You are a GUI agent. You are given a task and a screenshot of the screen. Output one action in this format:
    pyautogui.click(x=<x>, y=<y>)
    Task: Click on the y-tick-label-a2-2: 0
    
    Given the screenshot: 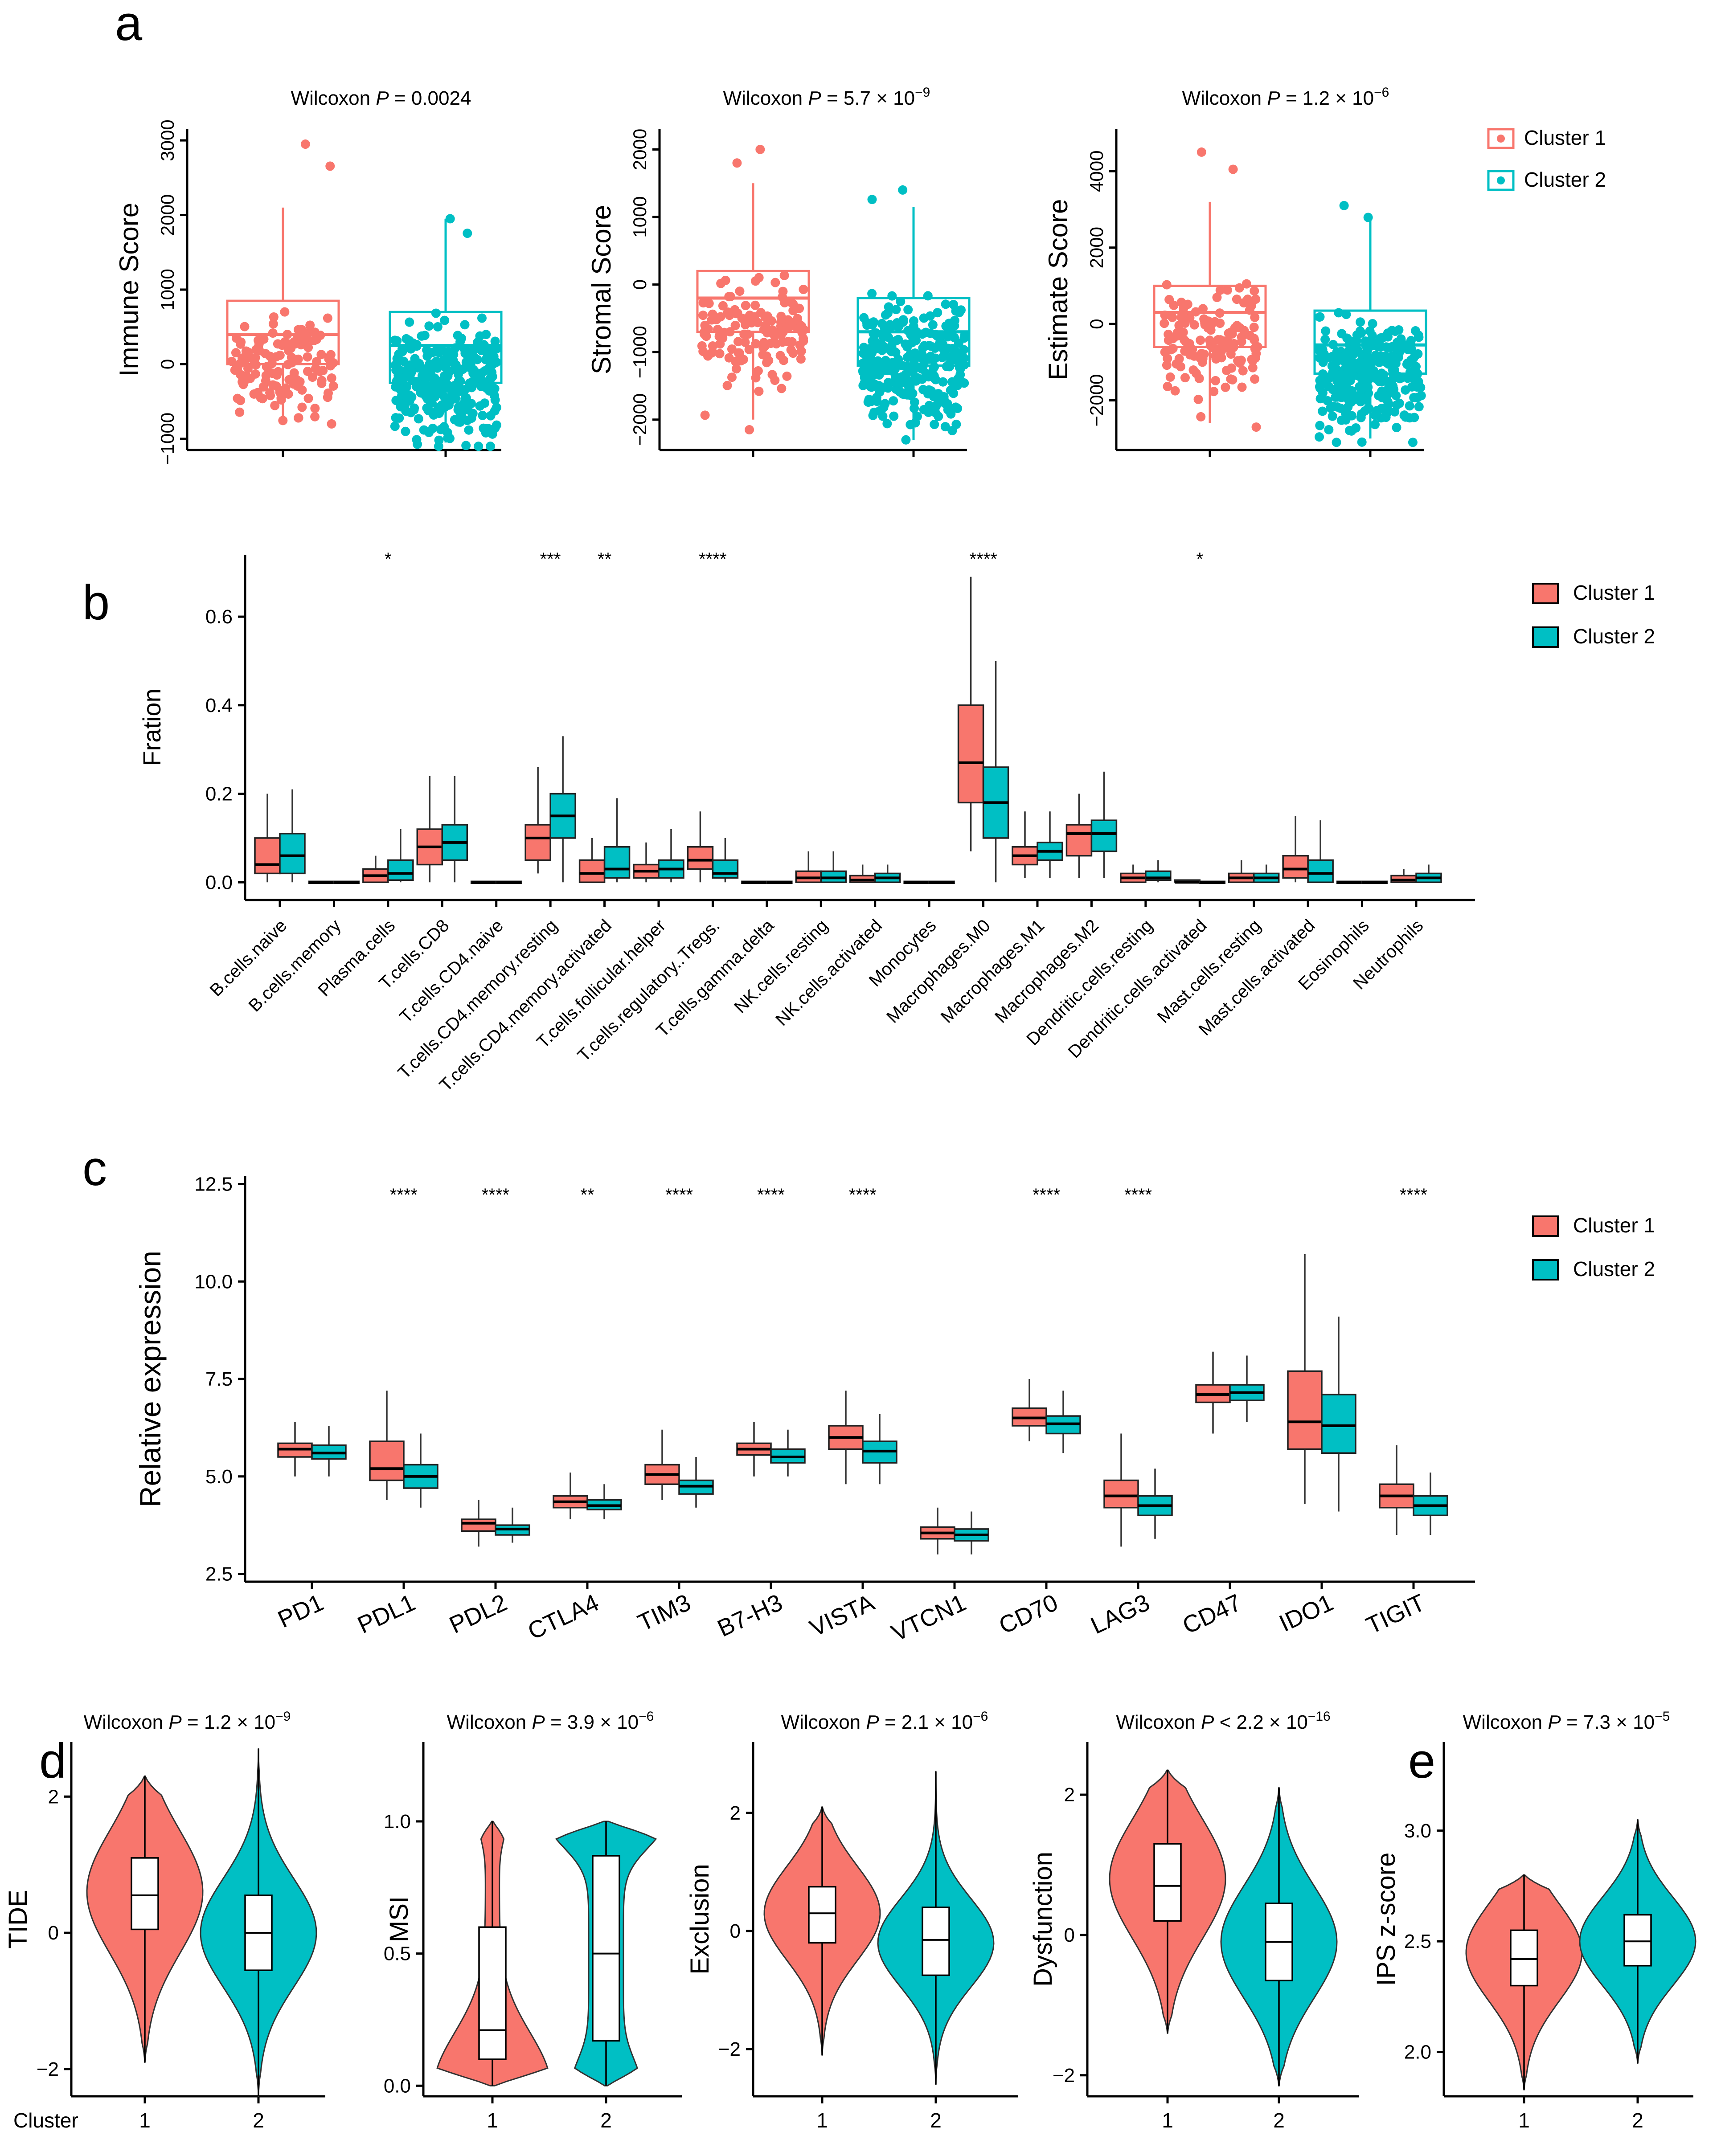 What is the action you would take?
    pyautogui.click(x=639, y=284)
    